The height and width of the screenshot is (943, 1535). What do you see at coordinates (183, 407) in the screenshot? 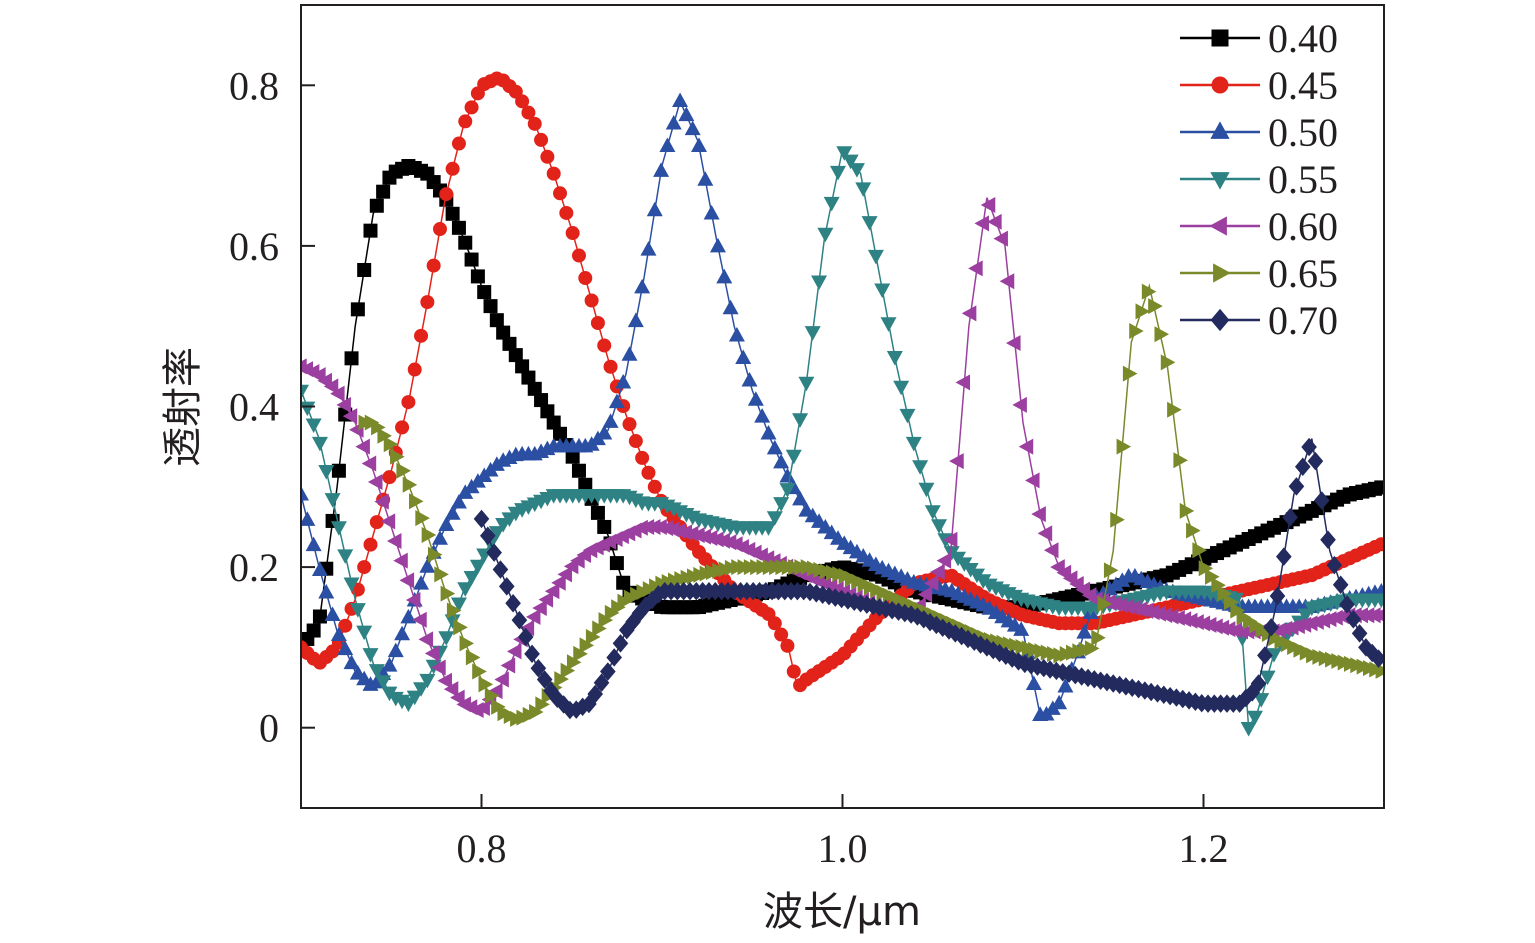
I see `y-axis-title: 透射率` at bounding box center [183, 407].